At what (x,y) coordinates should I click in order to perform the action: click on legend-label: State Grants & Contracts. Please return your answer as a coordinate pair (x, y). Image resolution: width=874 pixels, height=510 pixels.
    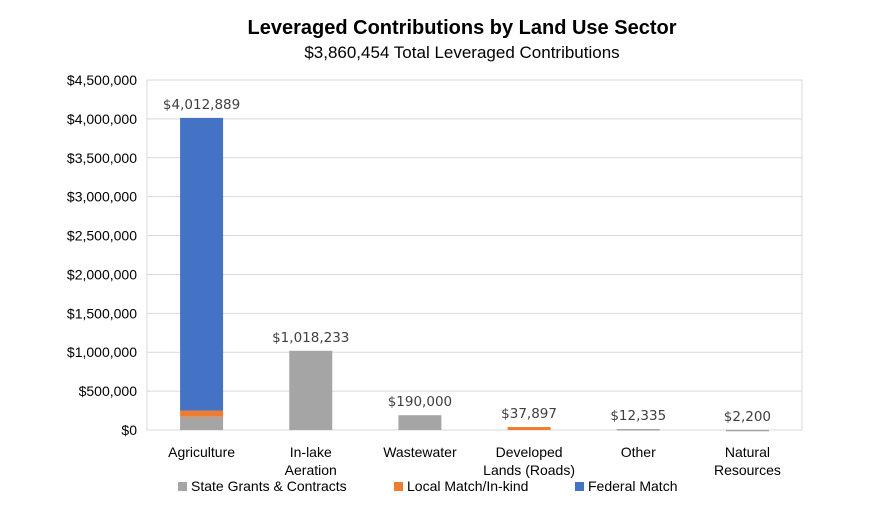
    Looking at the image, I should click on (269, 486).